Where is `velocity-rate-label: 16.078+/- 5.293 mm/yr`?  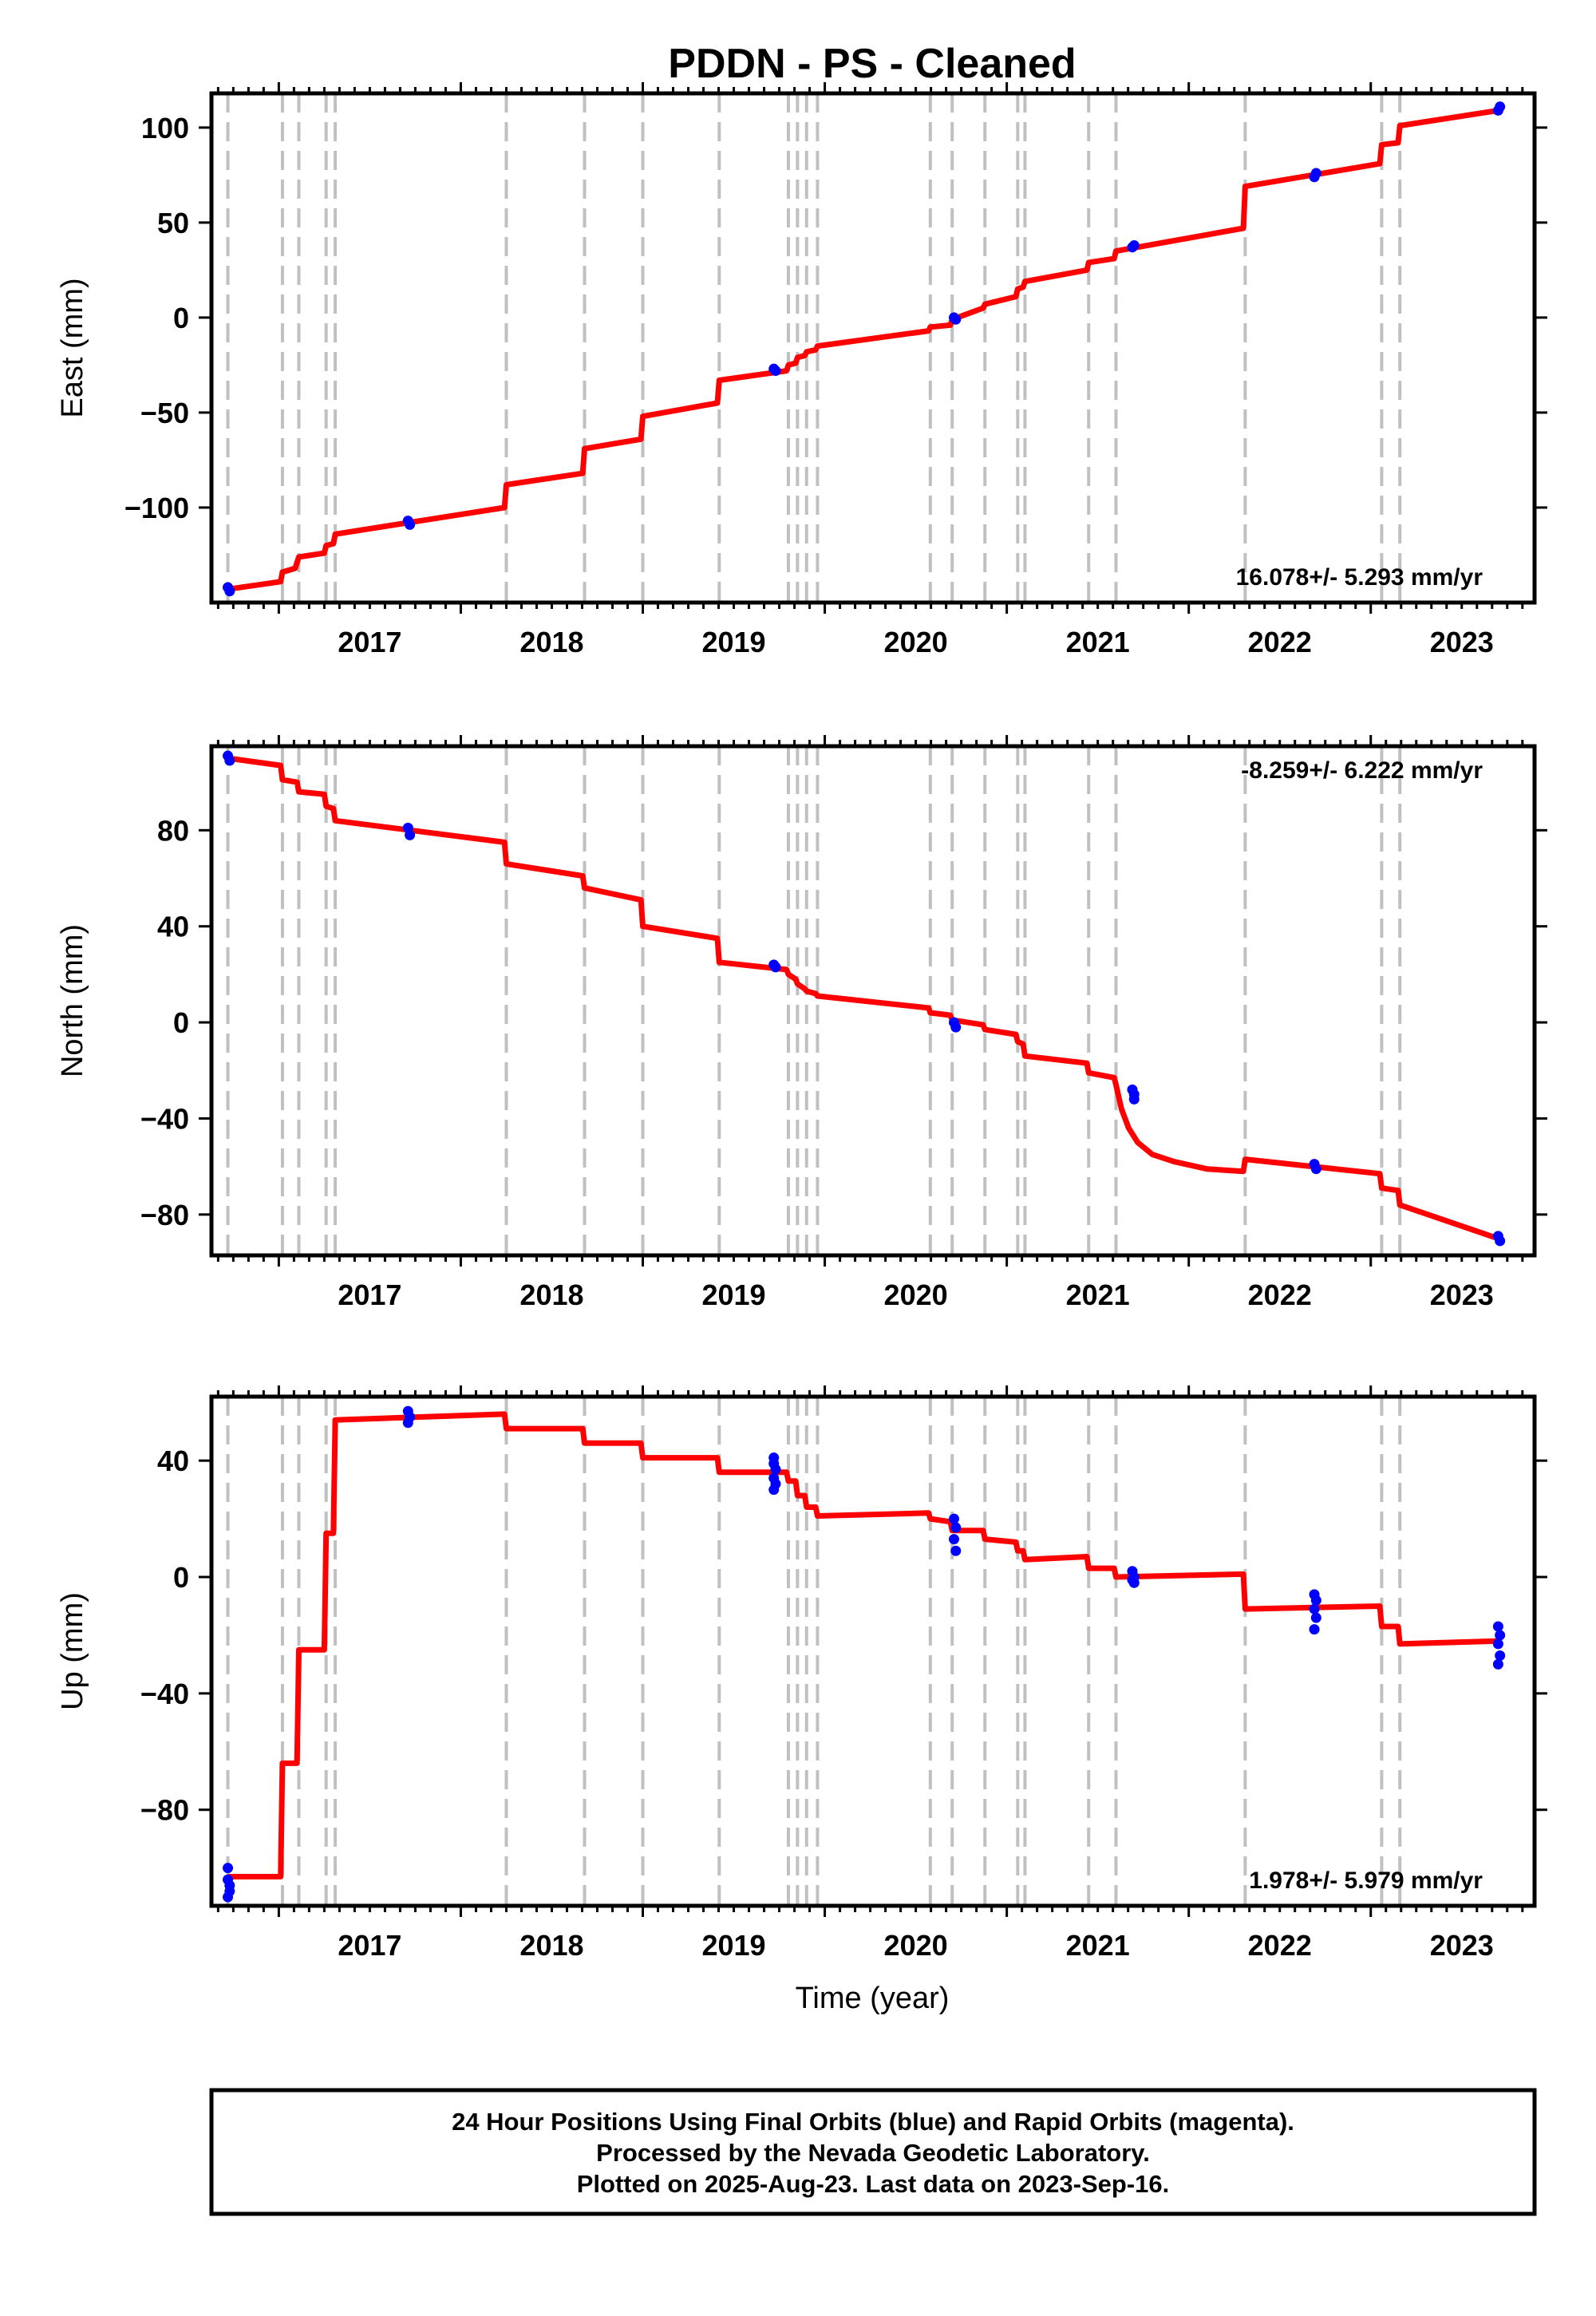 velocity-rate-label: 16.078+/- 5.293 mm/yr is located at coordinates (1359, 577).